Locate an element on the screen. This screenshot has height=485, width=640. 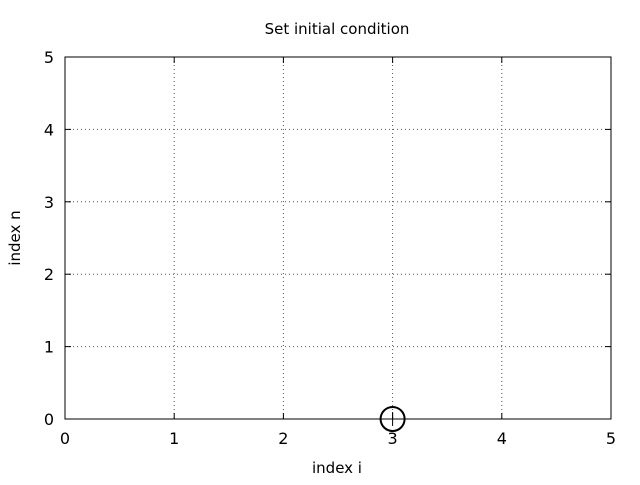
y-axis-label: index n is located at coordinates (15, 237).